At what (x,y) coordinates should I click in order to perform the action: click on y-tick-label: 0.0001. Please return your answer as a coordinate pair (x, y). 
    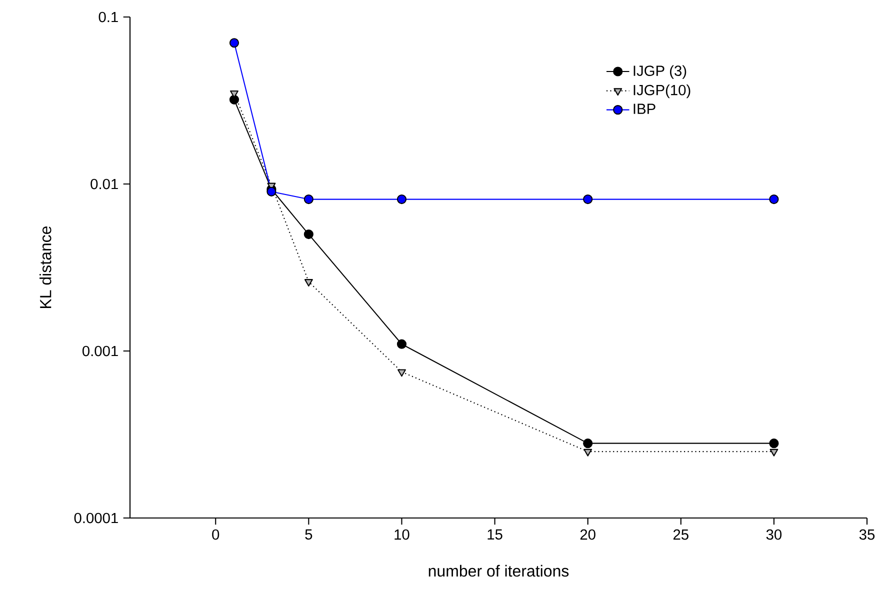
    Looking at the image, I should click on (96, 518).